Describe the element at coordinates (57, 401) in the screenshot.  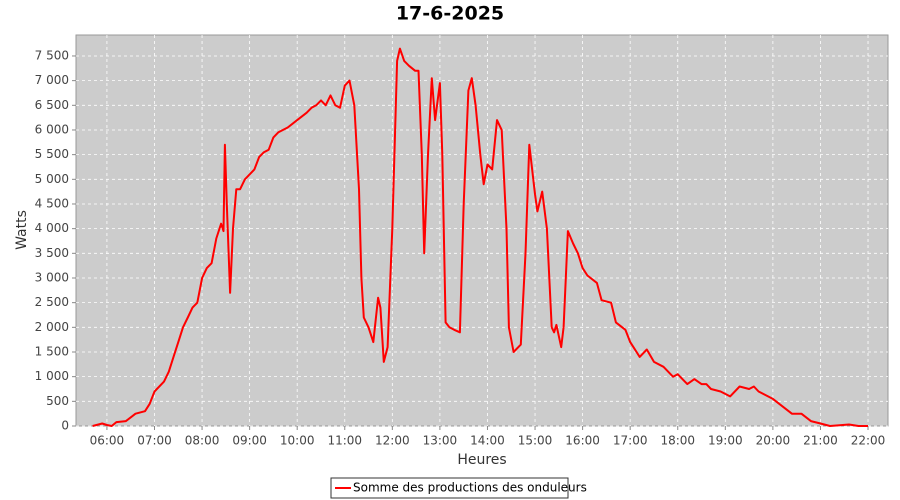
I see `y-tick-label: 500` at that location.